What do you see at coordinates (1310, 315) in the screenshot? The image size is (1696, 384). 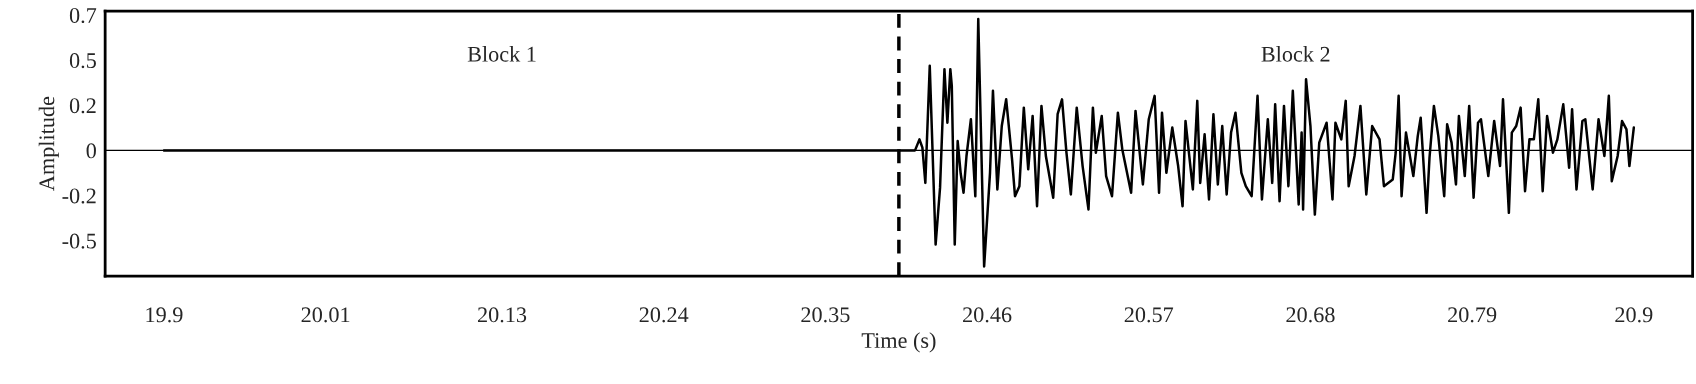 I see `x-tick-label: 20.68` at bounding box center [1310, 315].